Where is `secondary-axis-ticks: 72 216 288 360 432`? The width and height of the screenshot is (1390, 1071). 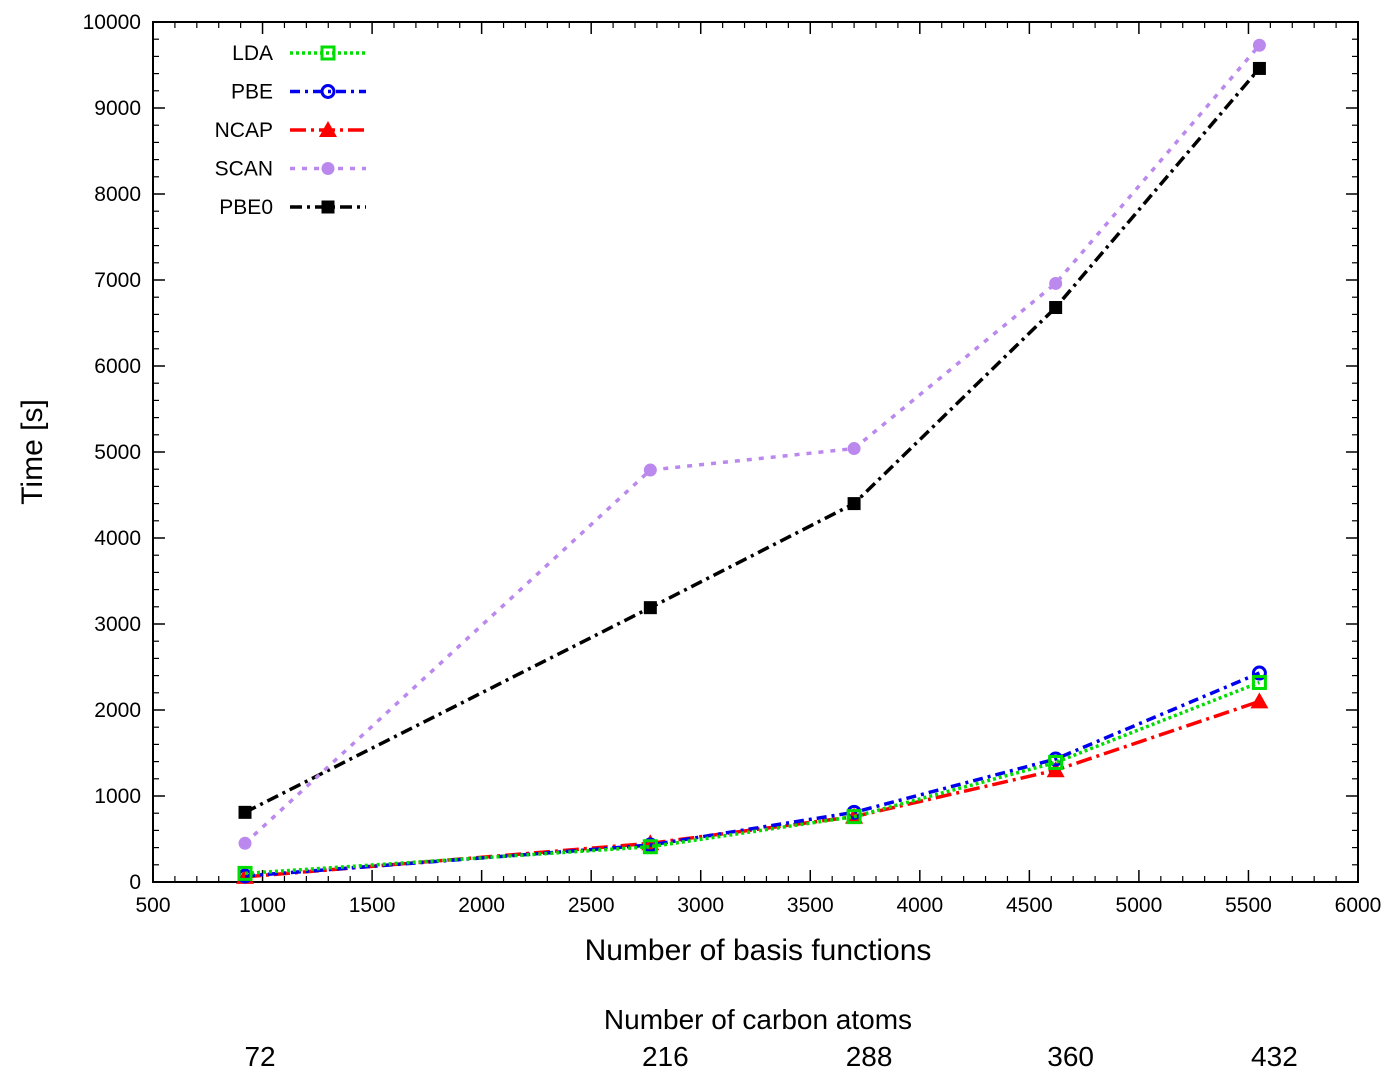
secondary-axis-ticks: 72 216 288 360 432 is located at coordinates (770, 1056).